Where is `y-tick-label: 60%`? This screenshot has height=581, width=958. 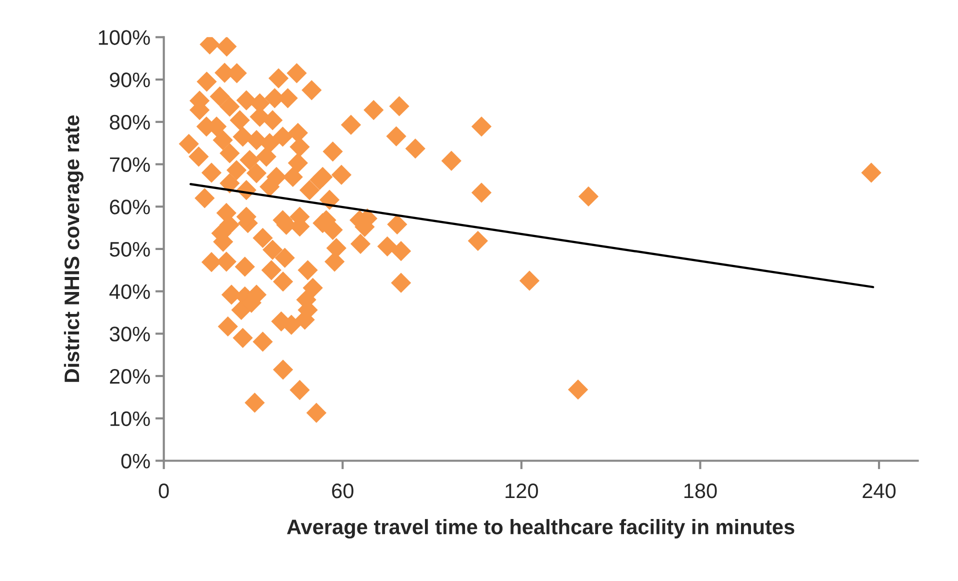 y-tick-label: 60% is located at coordinates (130, 207).